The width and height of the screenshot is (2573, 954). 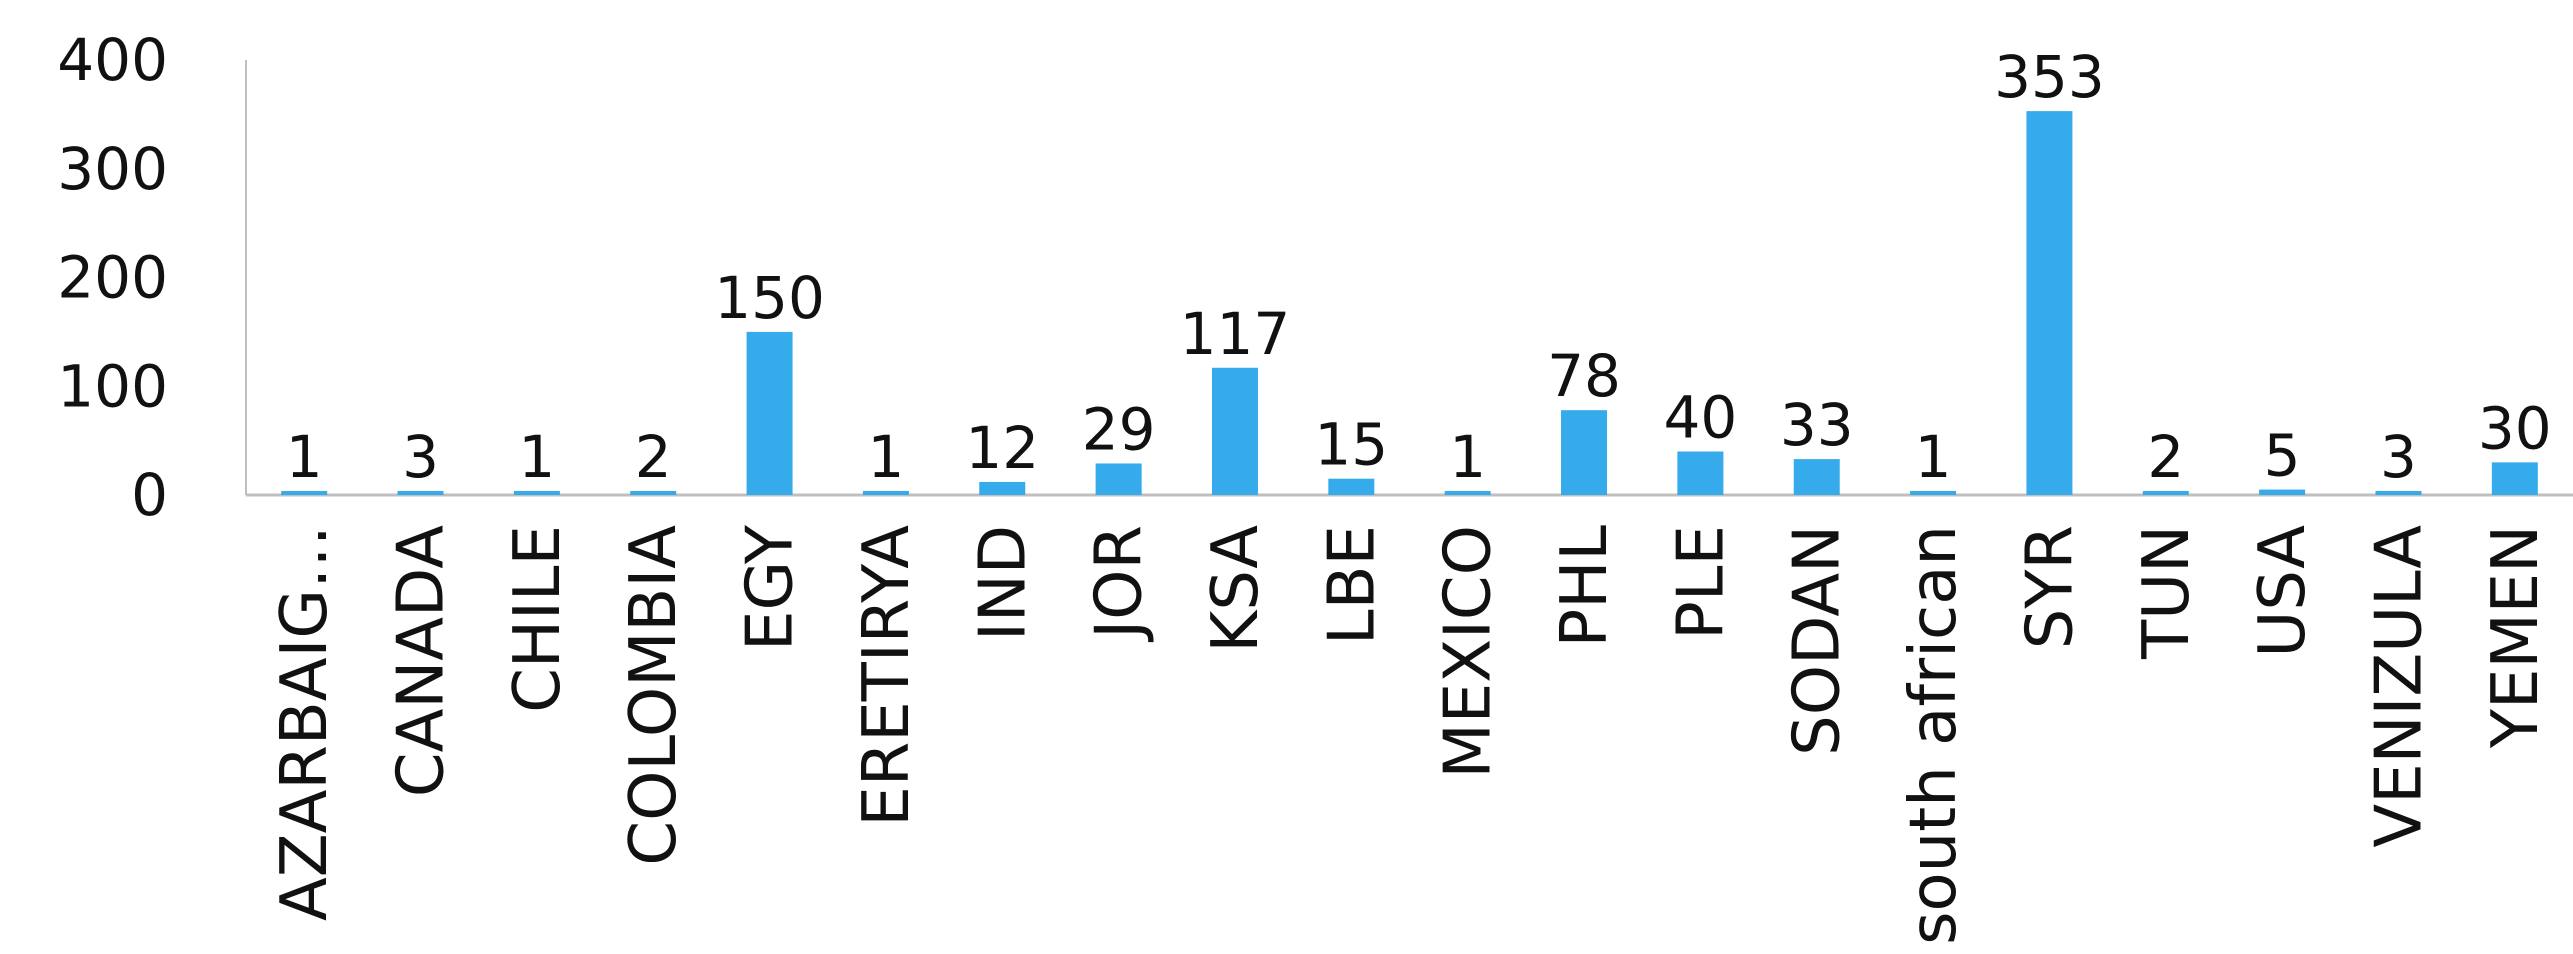 I want to click on data-label: 5, so click(x=2282, y=456).